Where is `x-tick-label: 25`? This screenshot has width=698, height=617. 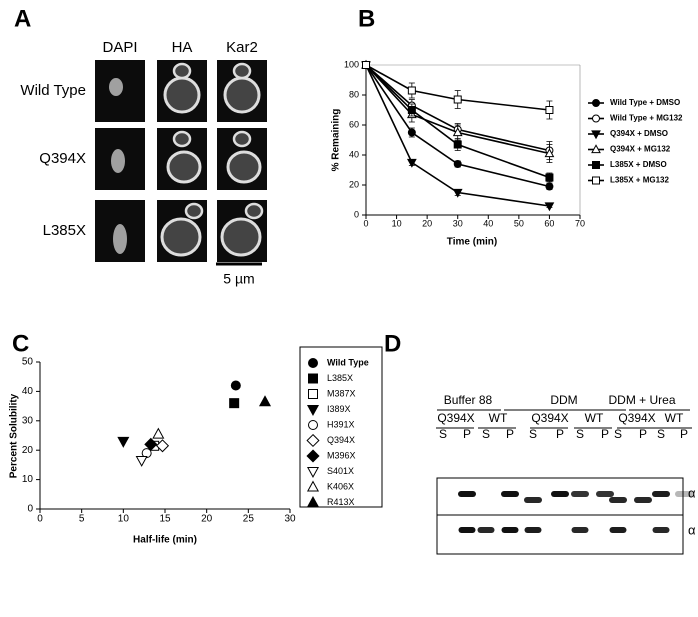 x-tick-label: 25 is located at coordinates (249, 519).